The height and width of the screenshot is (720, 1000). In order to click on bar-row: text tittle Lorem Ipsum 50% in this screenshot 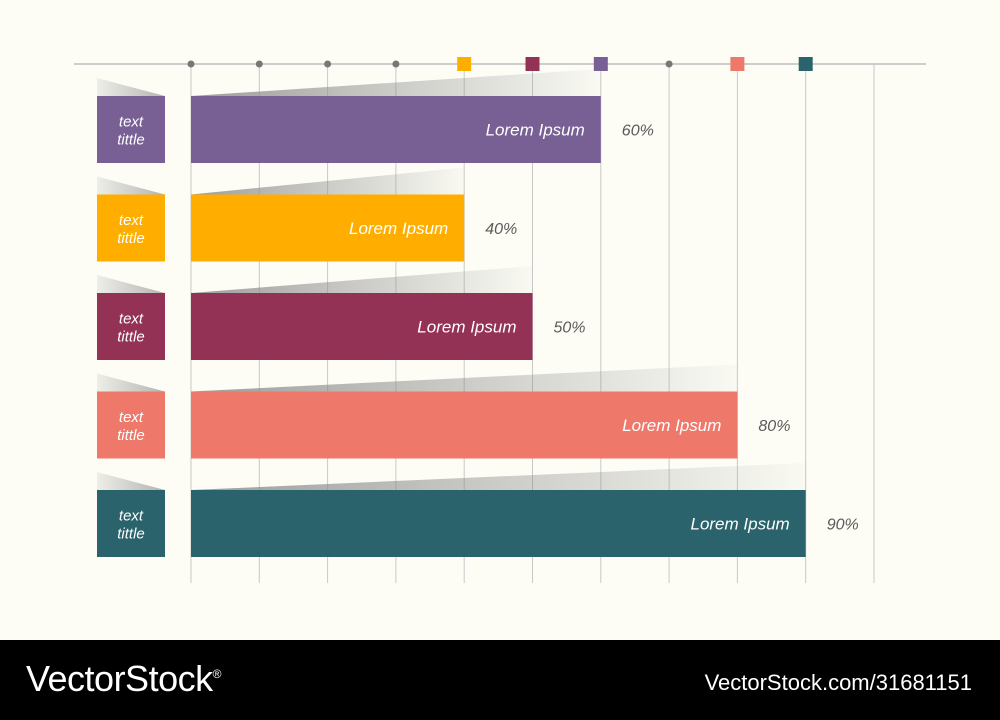, I will do `click(341, 313)`.